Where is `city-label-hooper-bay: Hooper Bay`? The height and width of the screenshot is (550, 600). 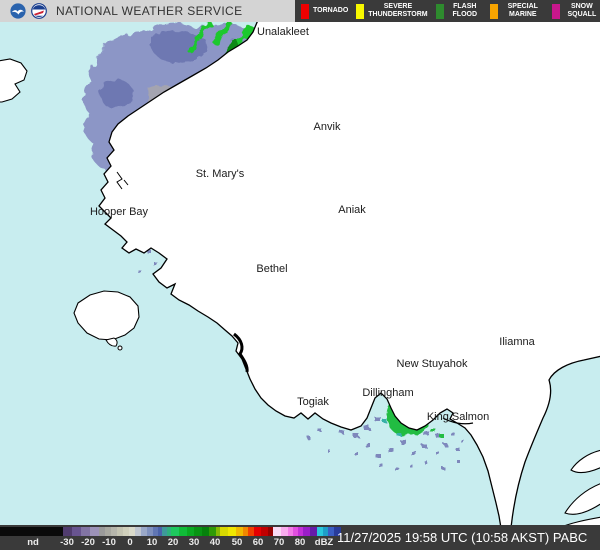 city-label-hooper-bay: Hooper Bay is located at coordinates (119, 212).